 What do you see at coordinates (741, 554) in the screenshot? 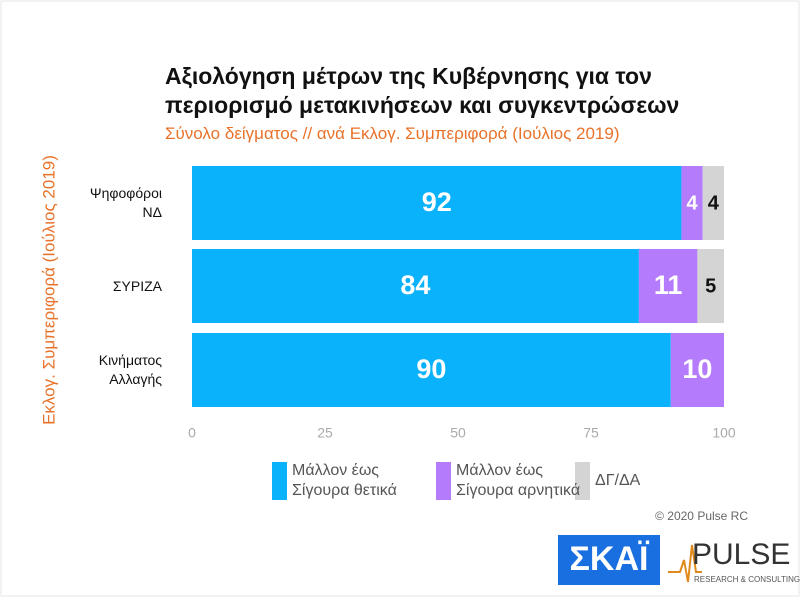
I see `pulse-logo: PULSE` at bounding box center [741, 554].